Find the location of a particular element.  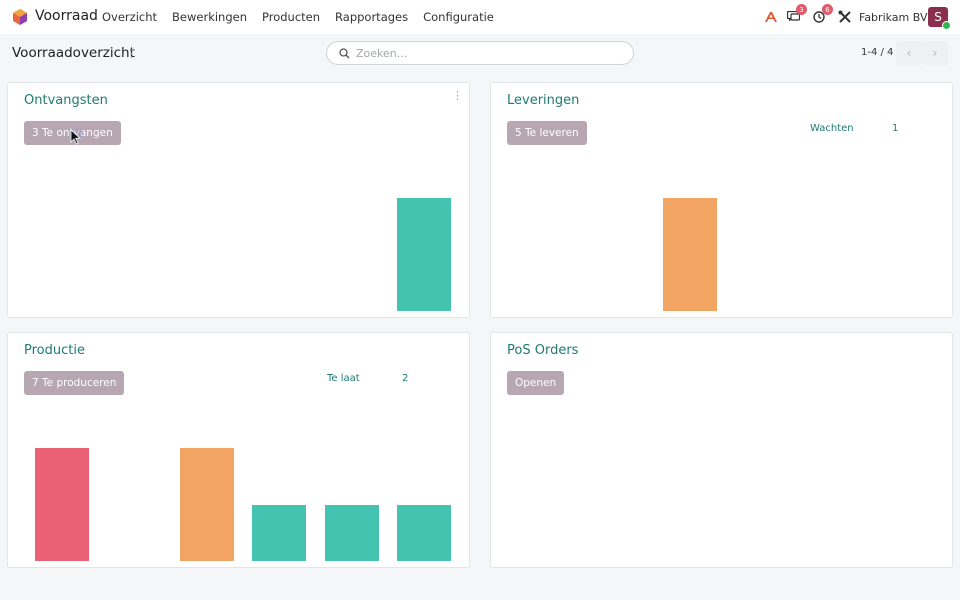

page-title: Voorraadoverzicht is located at coordinates (73, 53).